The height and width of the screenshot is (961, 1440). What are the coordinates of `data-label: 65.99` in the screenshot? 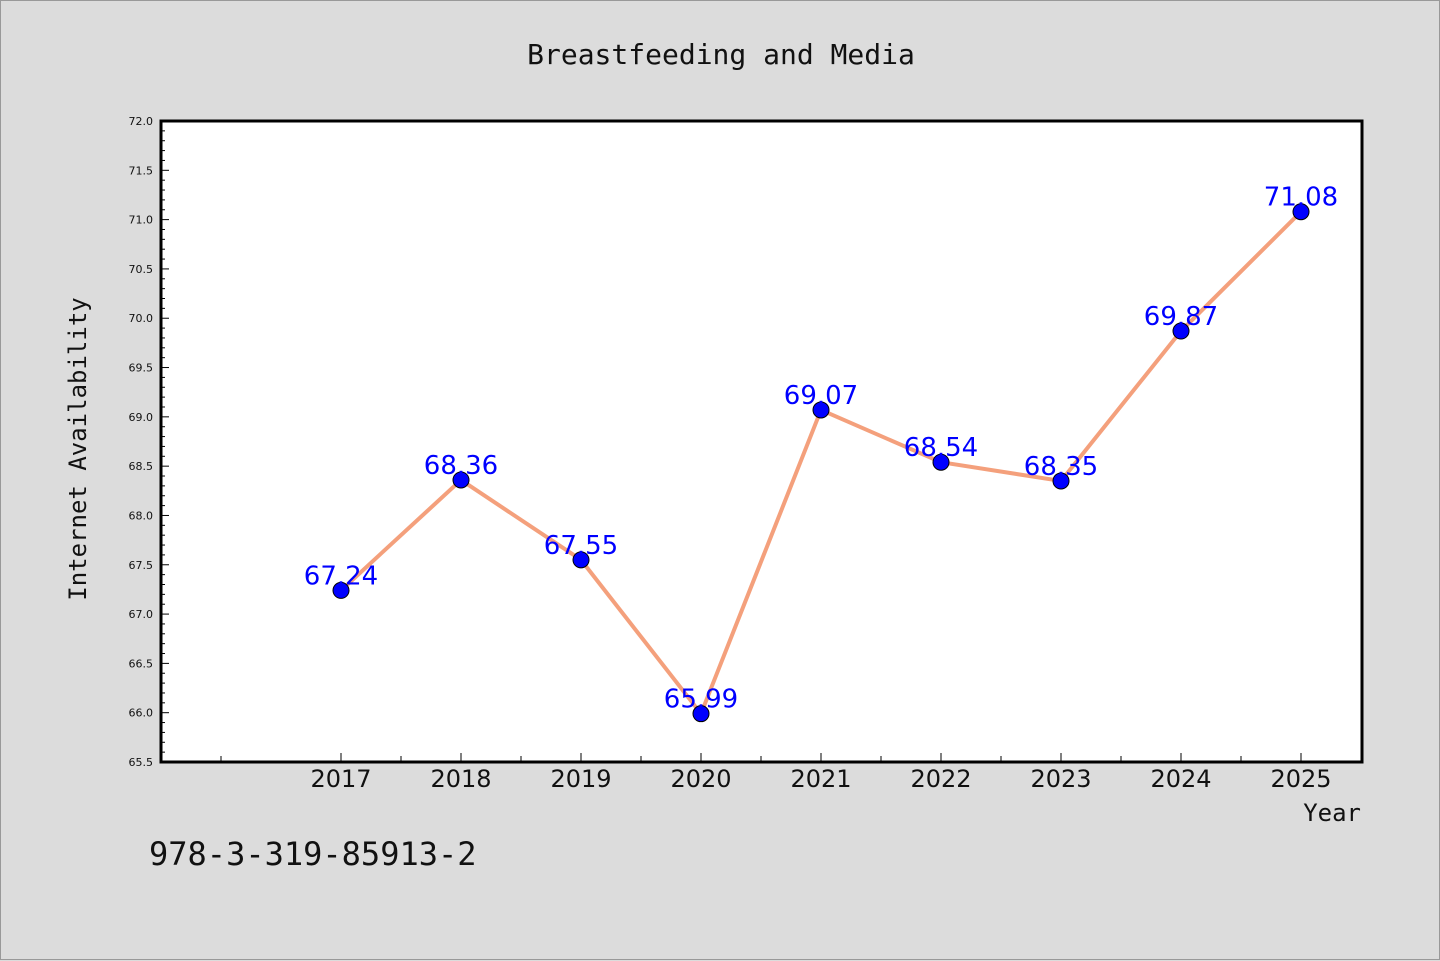 It's located at (701, 700).